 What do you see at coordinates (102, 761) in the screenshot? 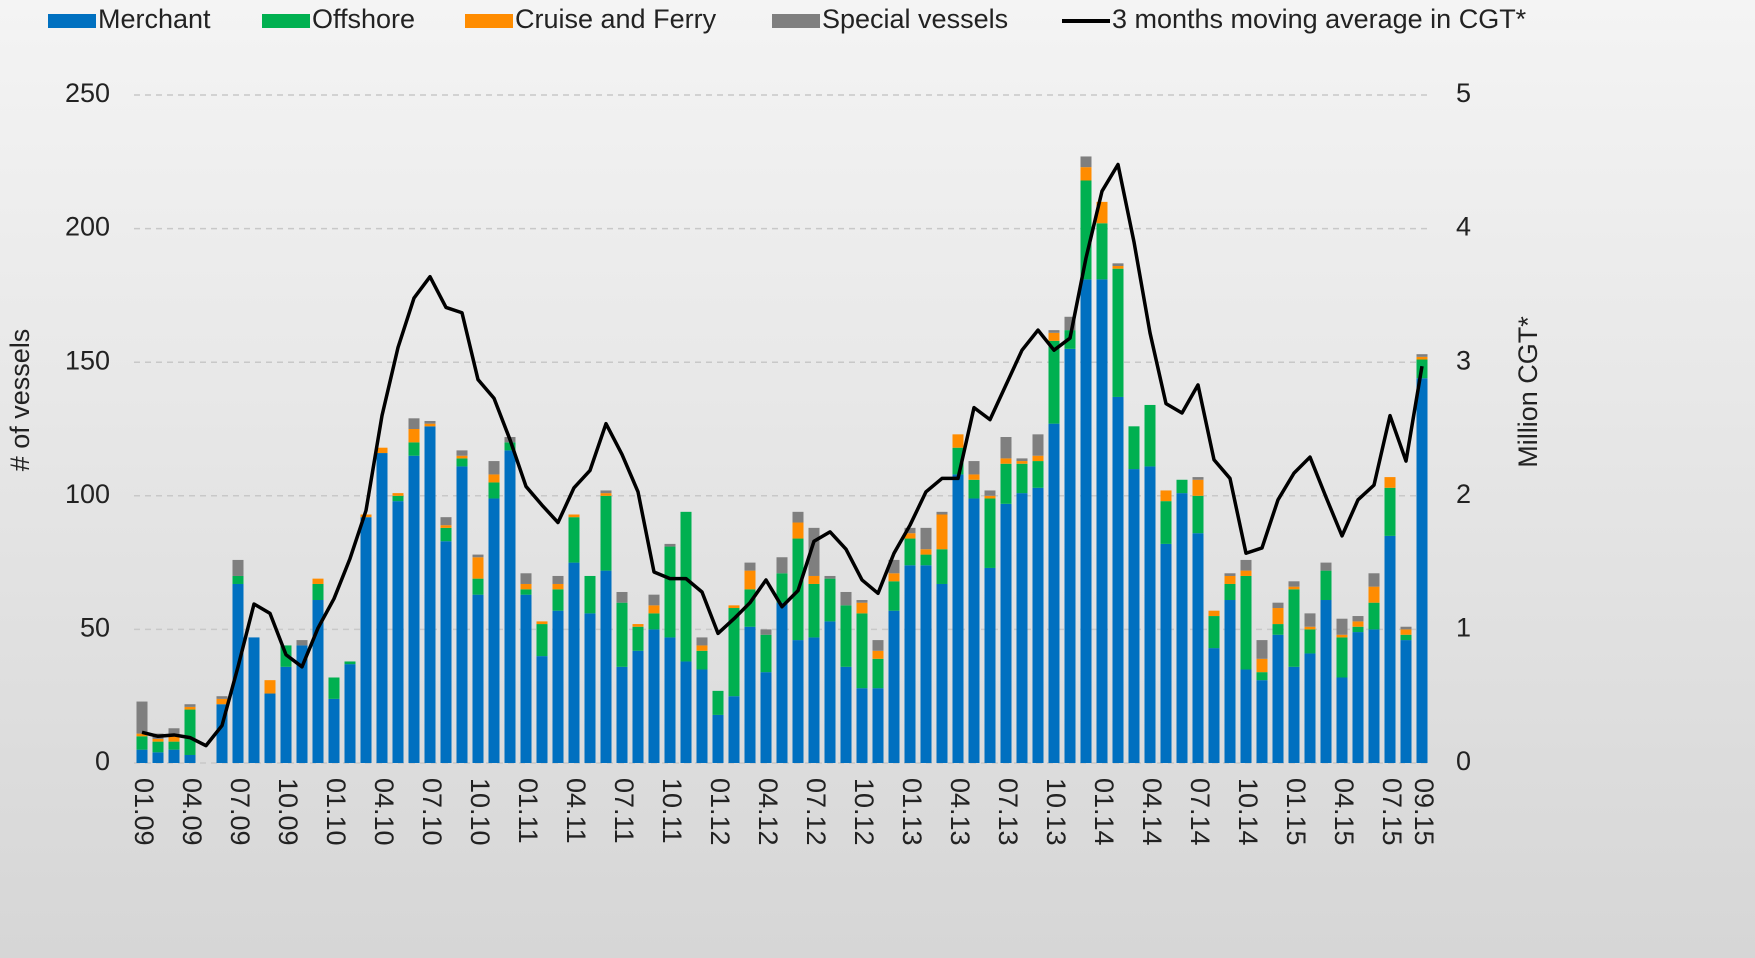
I see `y-tick-label: 0` at bounding box center [102, 761].